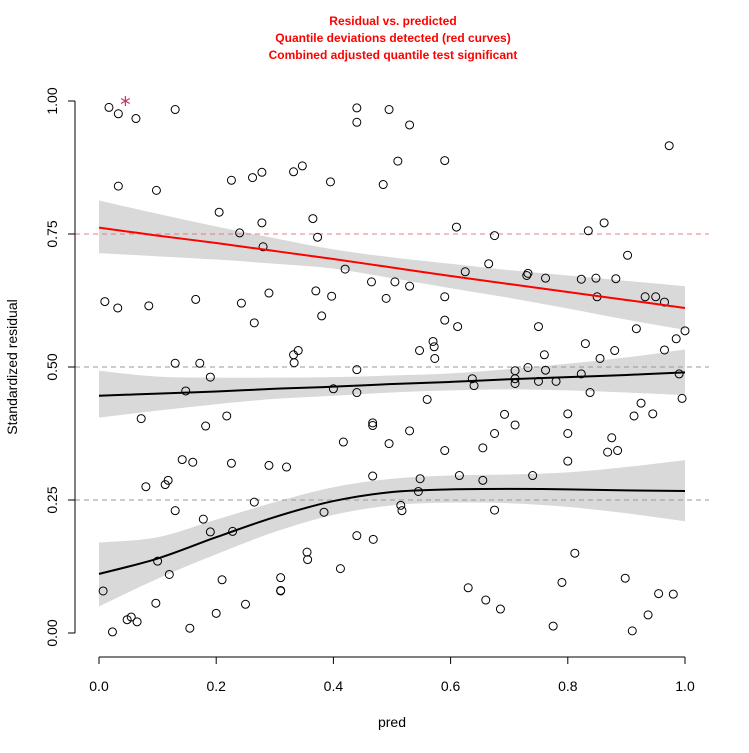 This screenshot has height=753, width=749. I want to click on x-axis-label: pred, so click(392, 722).